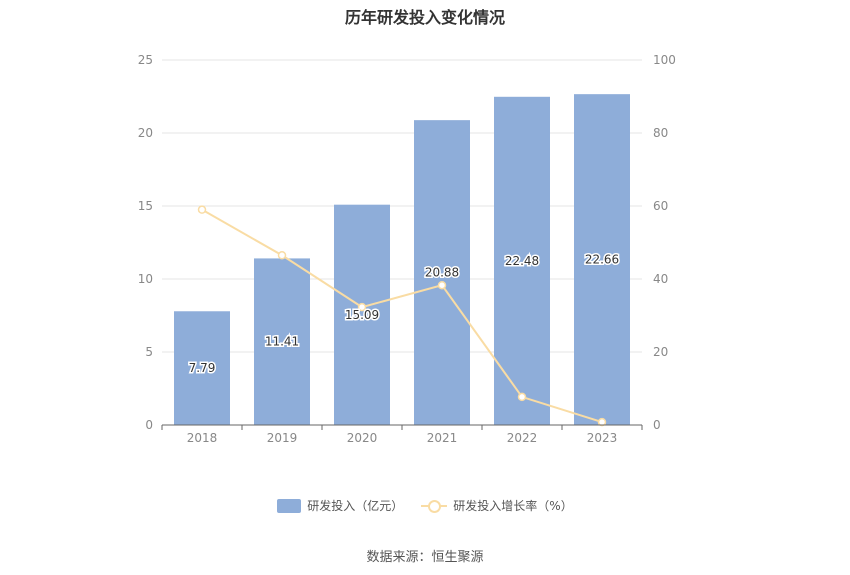 Image resolution: width=850 pixels, height=575 pixels. What do you see at coordinates (145, 206) in the screenshot?
I see `left-tick-label: 15` at bounding box center [145, 206].